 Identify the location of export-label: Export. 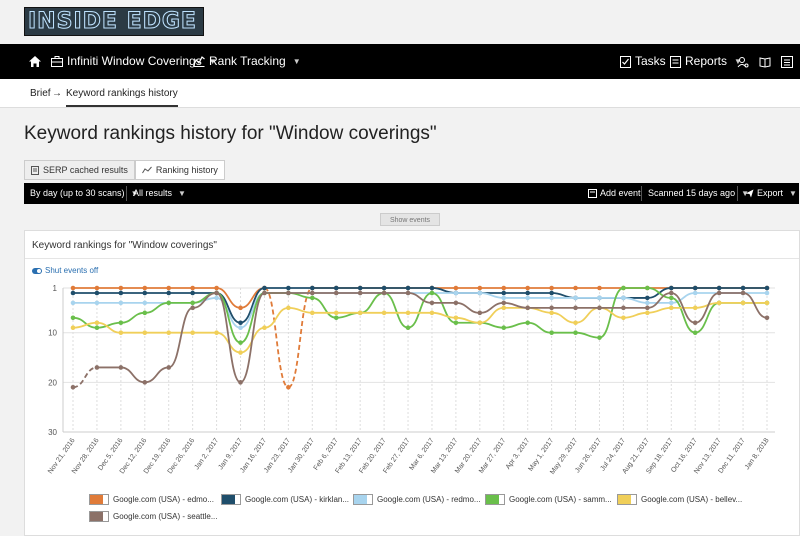
(770, 193).